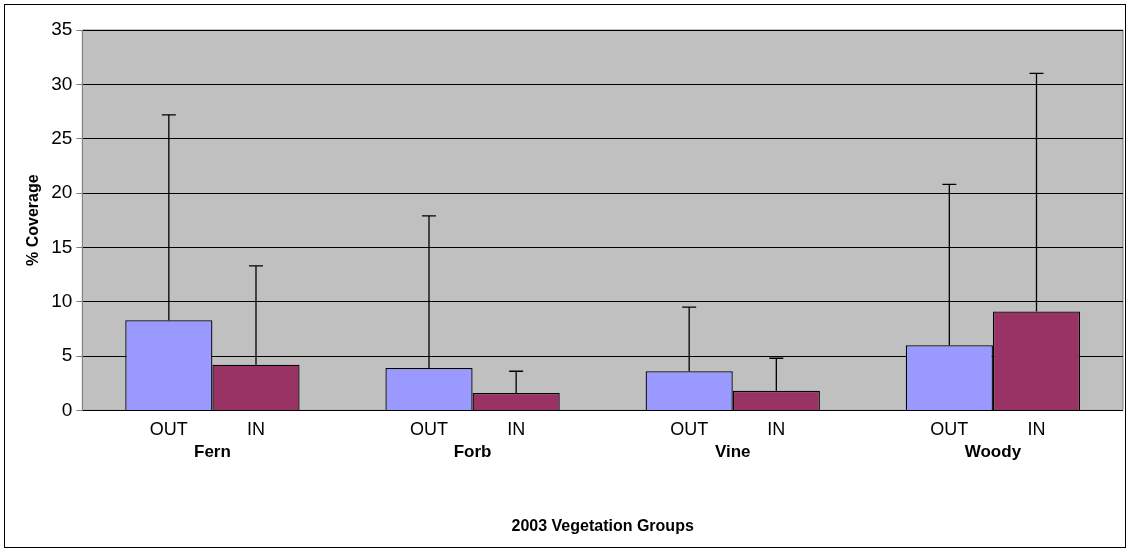 This screenshot has width=1132, height=554. I want to click on y-tick-label: 5, so click(67, 355).